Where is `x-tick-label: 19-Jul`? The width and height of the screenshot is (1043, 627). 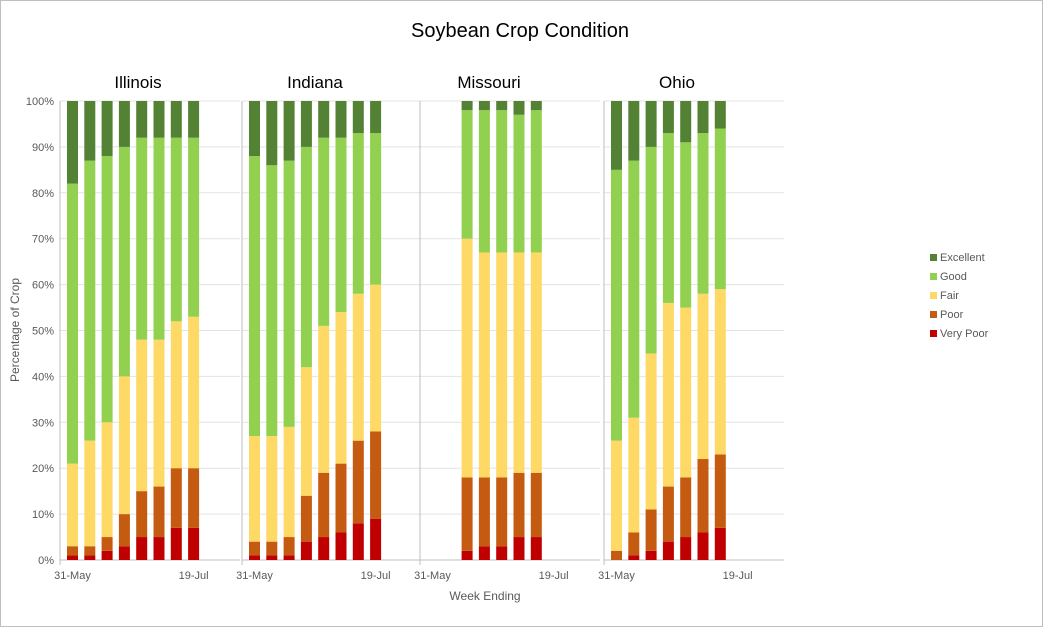 x-tick-label: 19-Jul is located at coordinates (376, 576).